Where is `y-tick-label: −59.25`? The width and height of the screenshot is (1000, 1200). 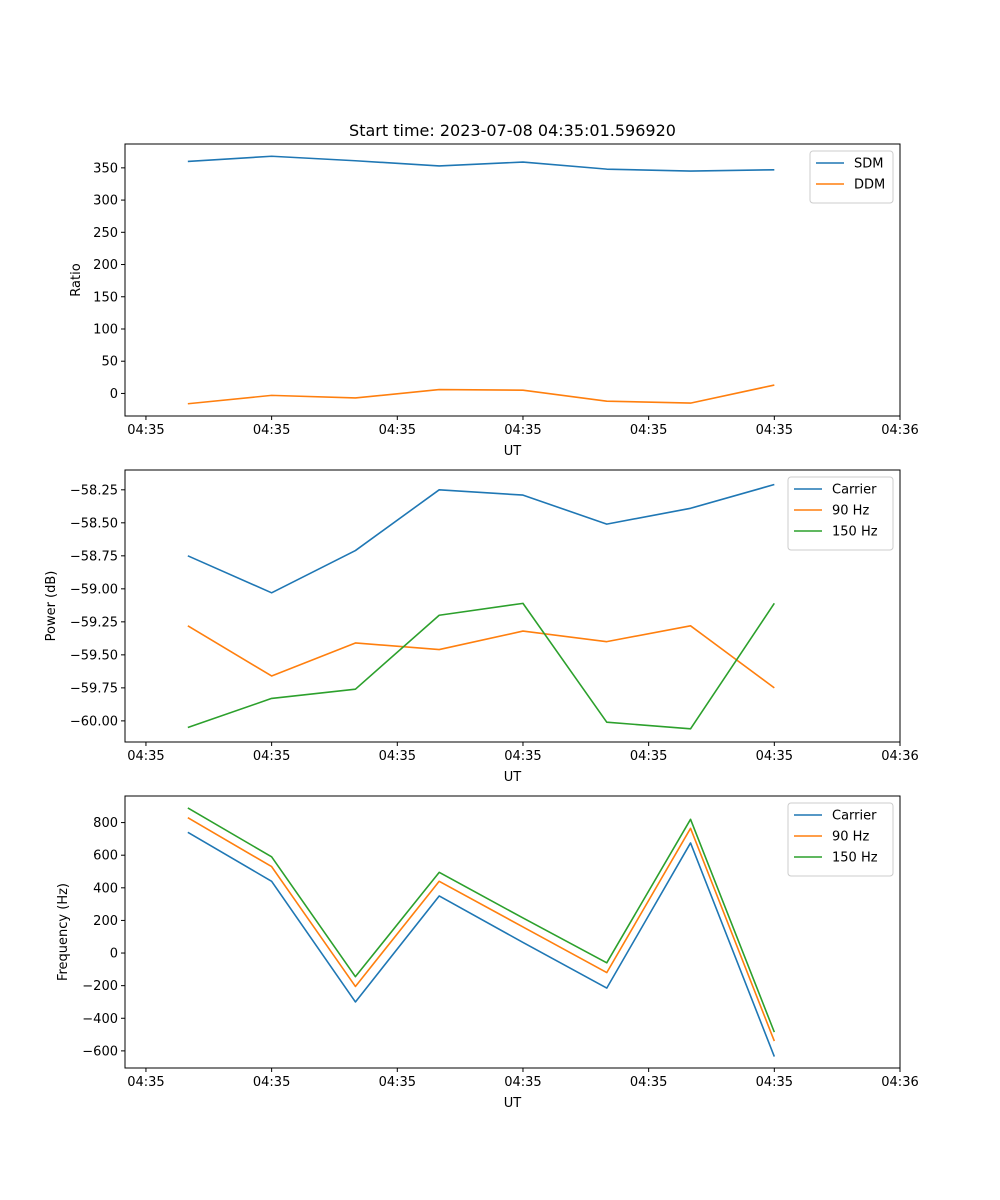
y-tick-label: −59.25 is located at coordinates (94, 622).